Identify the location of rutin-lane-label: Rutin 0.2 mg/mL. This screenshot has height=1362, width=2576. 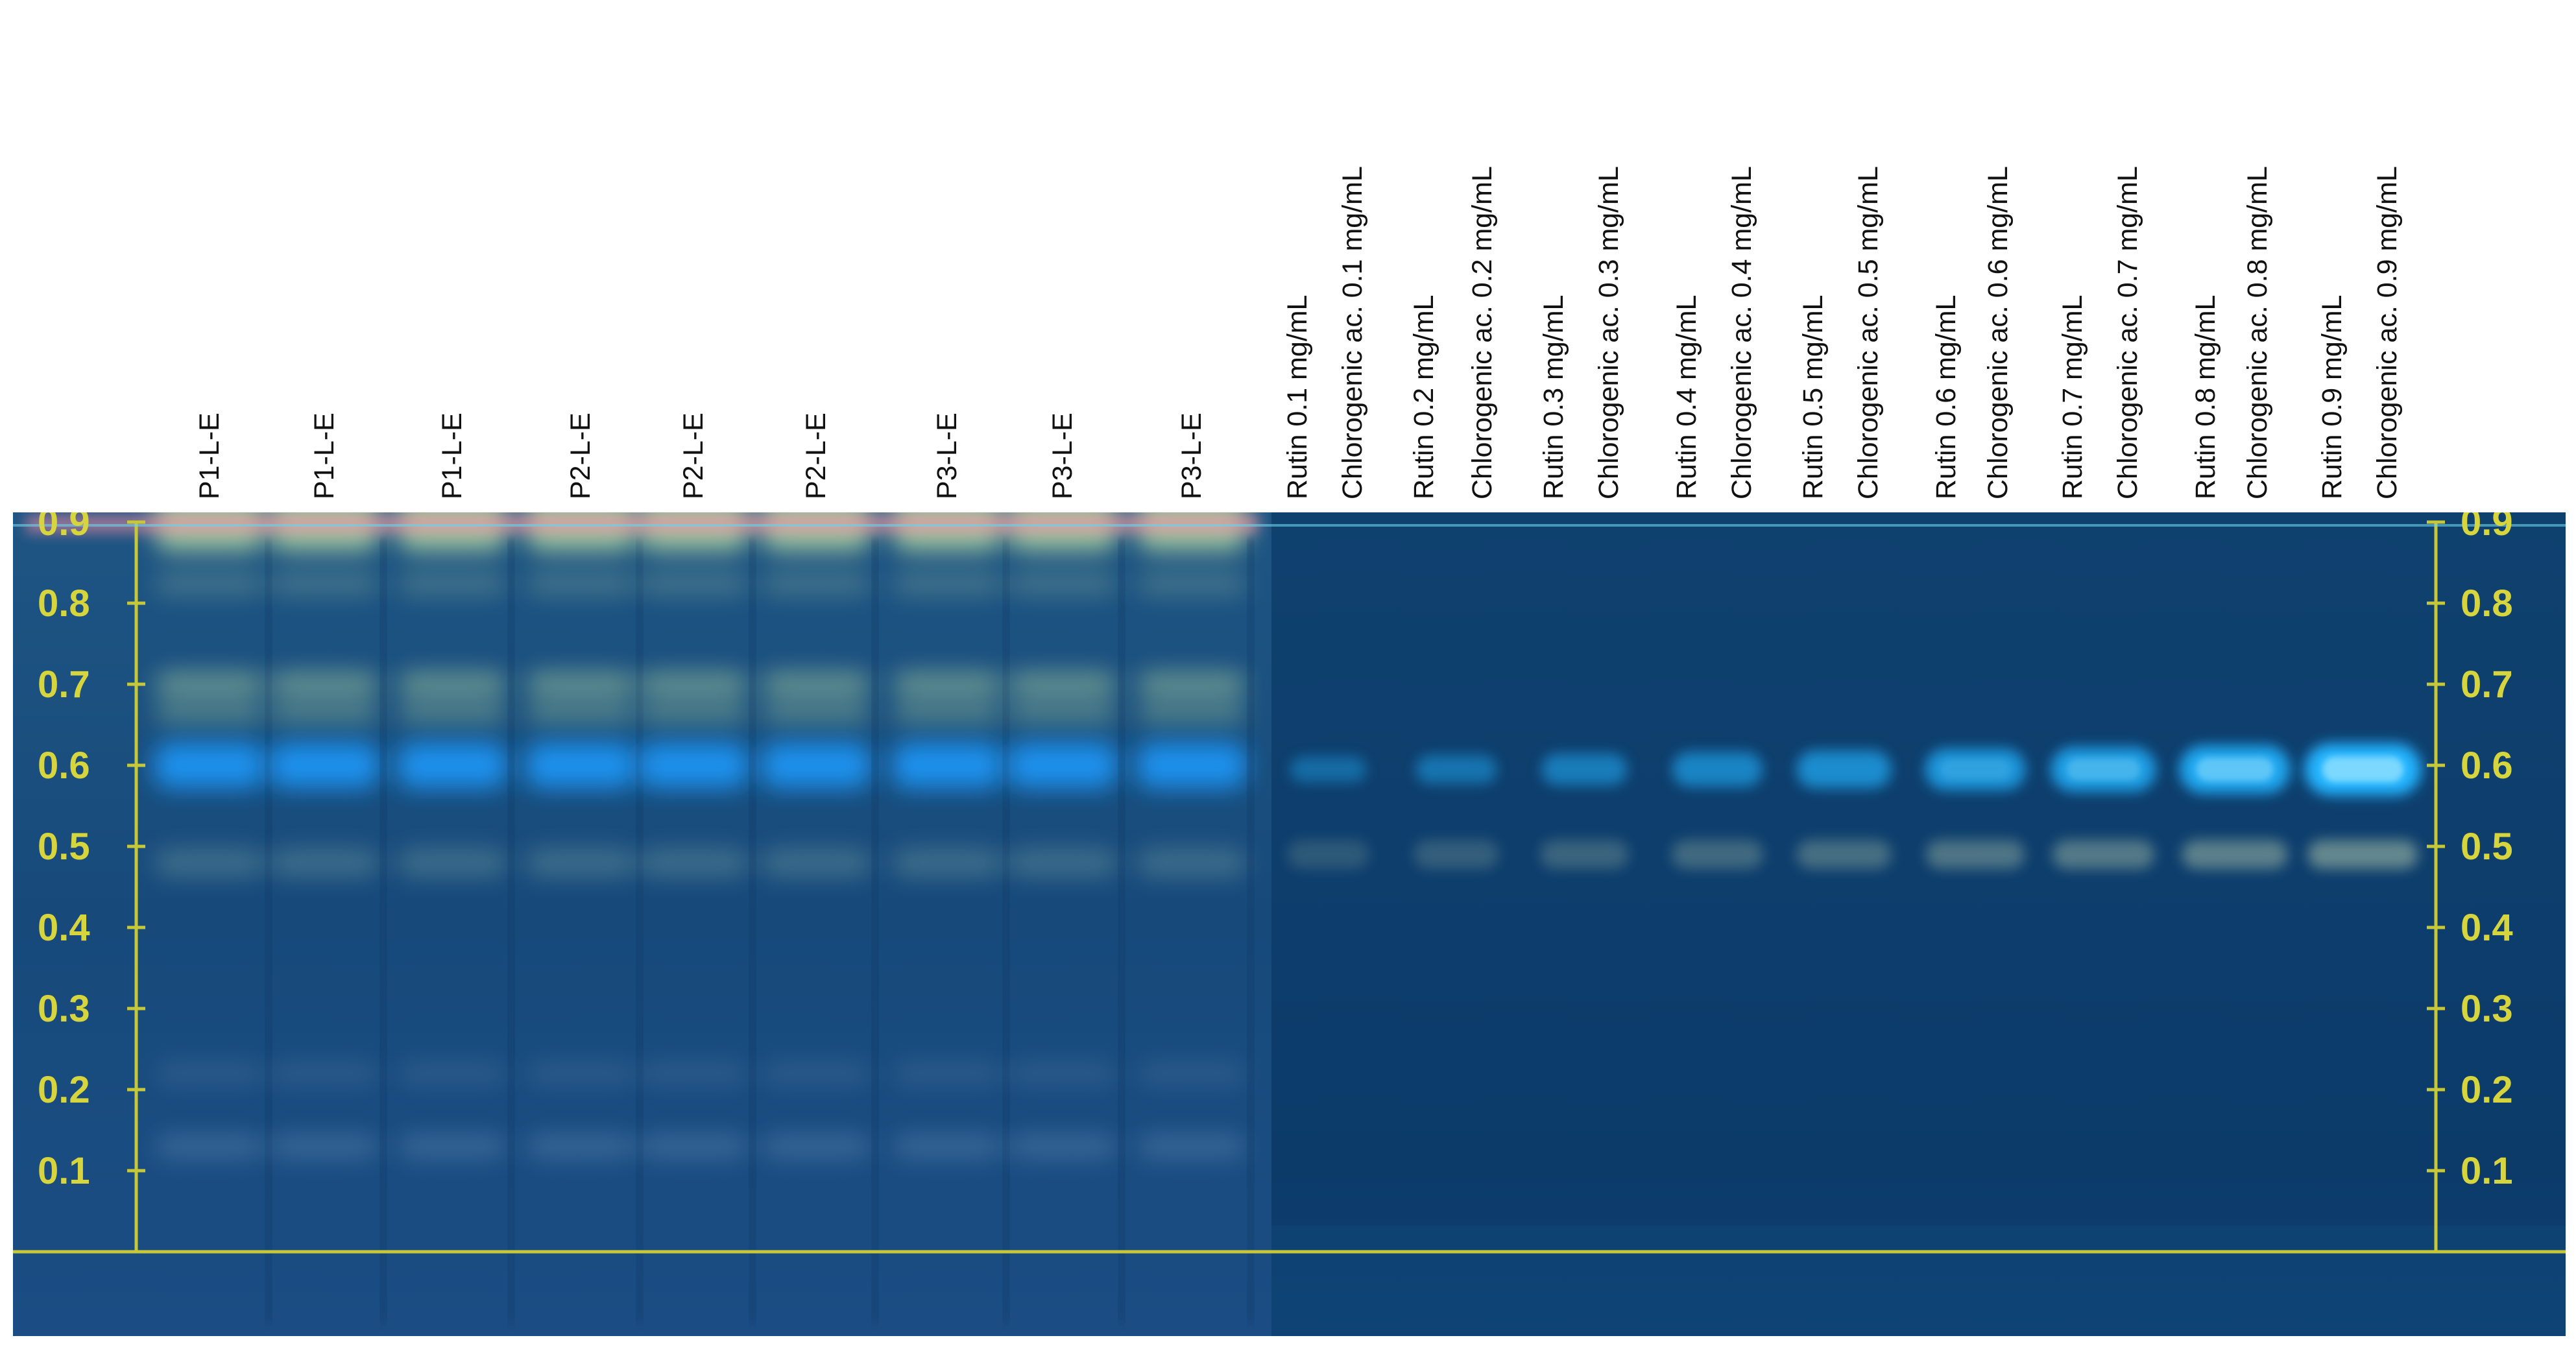
(1423, 396).